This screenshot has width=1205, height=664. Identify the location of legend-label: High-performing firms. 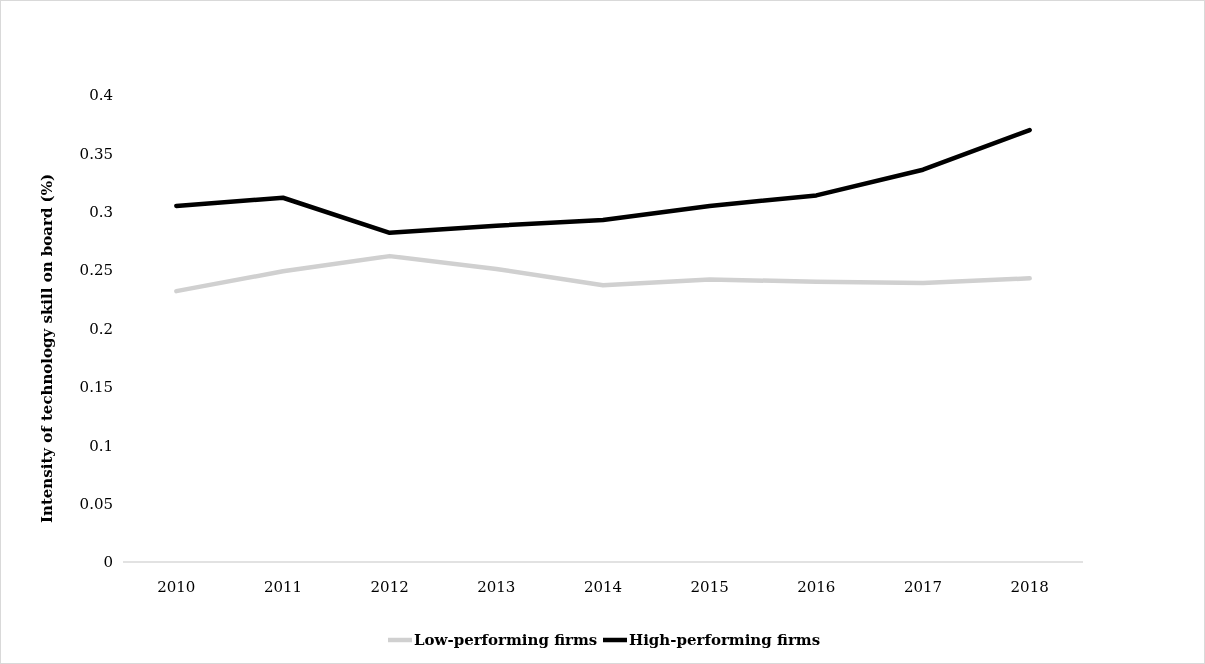
(725, 640).